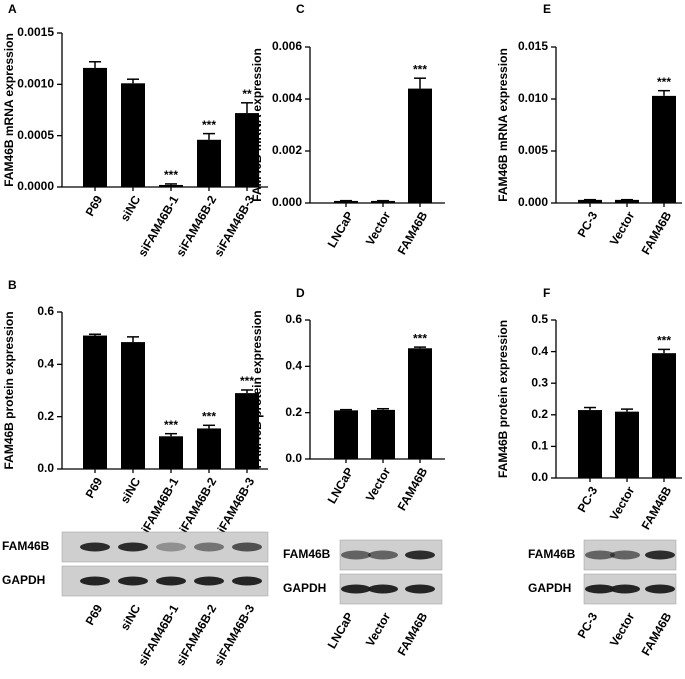 Image resolution: width=685 pixels, height=679 pixels. What do you see at coordinates (287, 98) in the screenshot?
I see `y-tick-label: 0.004` at bounding box center [287, 98].